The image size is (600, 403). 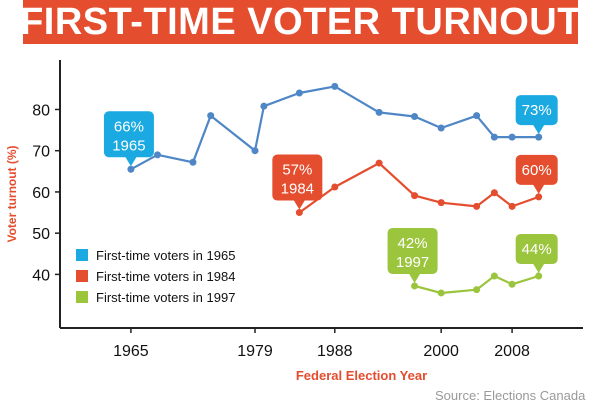 What do you see at coordinates (41, 152) in the screenshot?
I see `y-tick-label: 70` at bounding box center [41, 152].